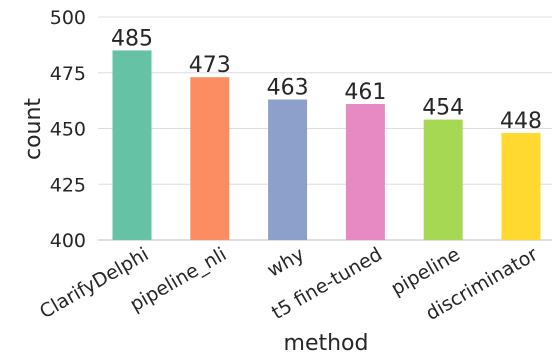 This screenshot has width=552, height=354. I want to click on y-tick-label-450: 450, so click(68, 130).